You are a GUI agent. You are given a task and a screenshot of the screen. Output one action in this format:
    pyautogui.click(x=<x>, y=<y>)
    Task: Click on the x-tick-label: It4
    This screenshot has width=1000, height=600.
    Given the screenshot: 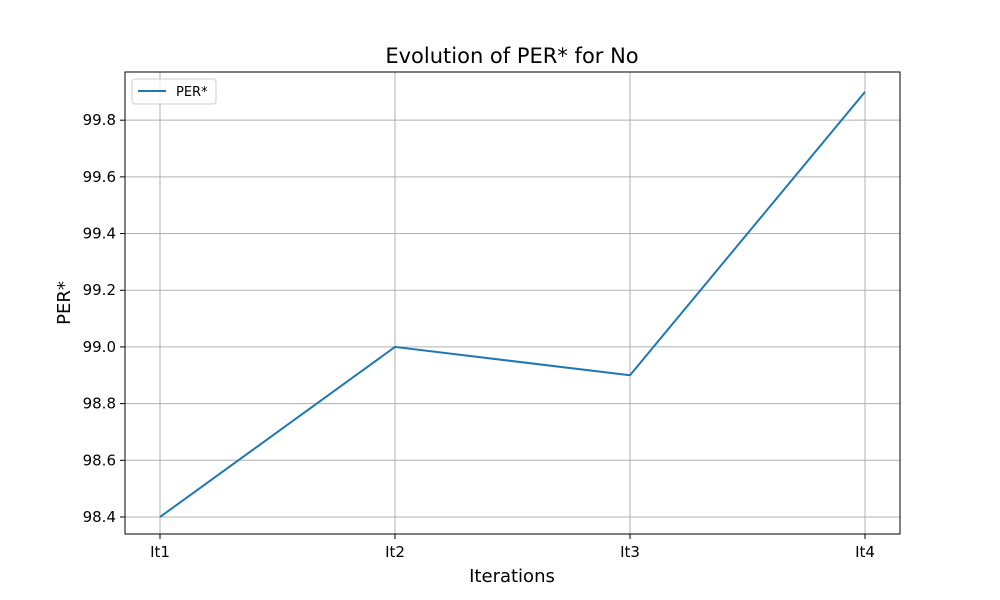 What is the action you would take?
    pyautogui.click(x=865, y=552)
    